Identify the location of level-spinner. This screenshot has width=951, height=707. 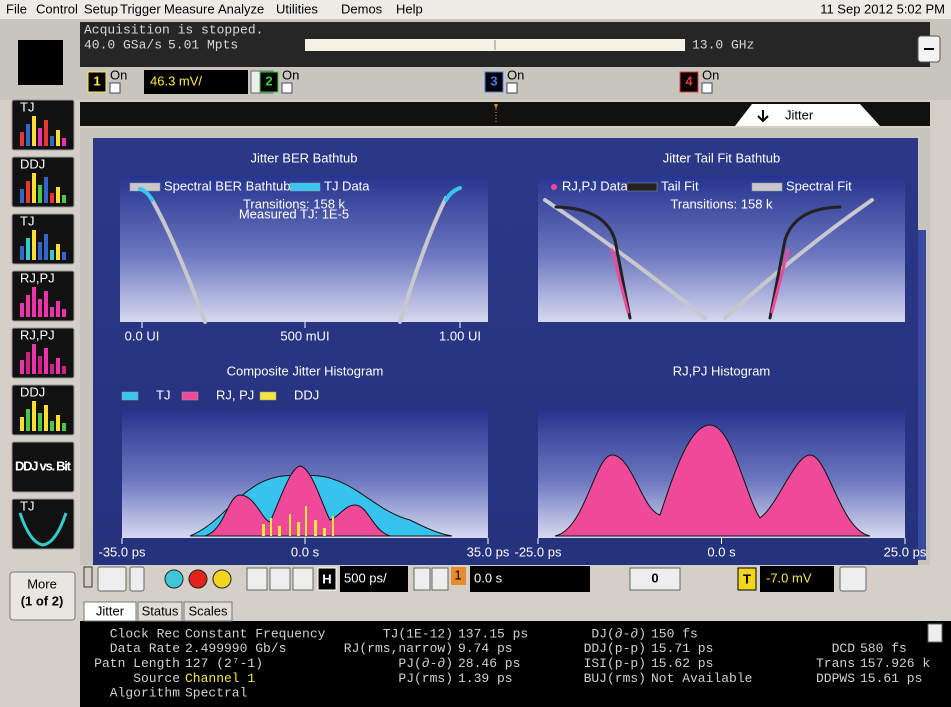
(853, 579).